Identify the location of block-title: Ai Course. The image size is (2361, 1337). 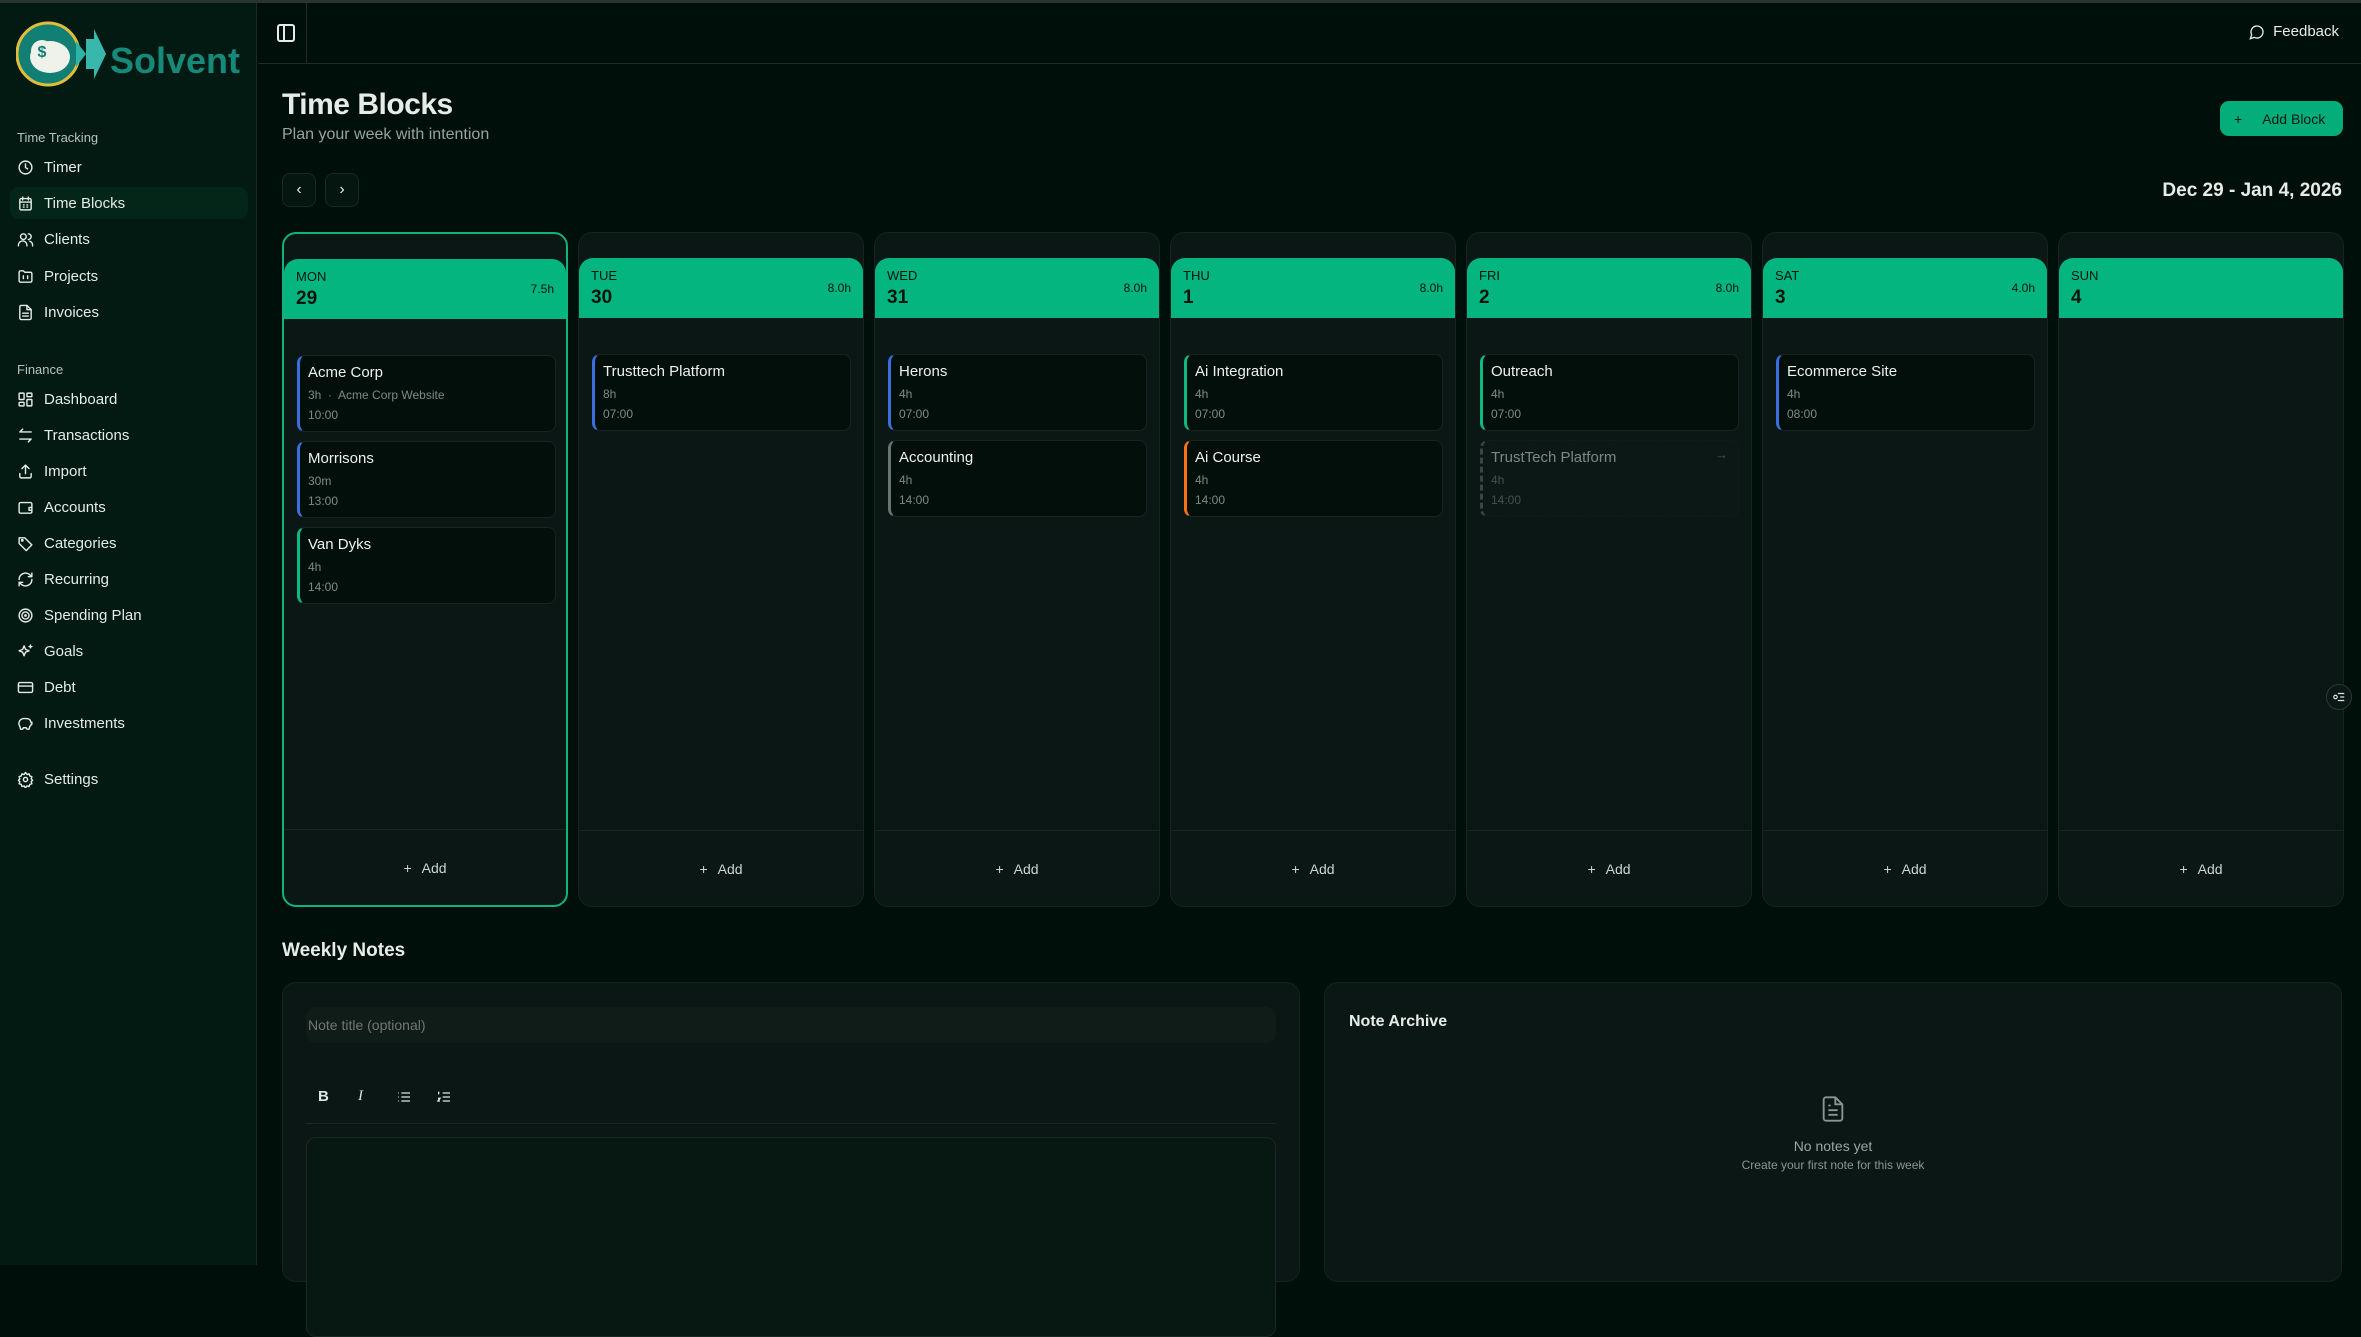
(1228, 457).